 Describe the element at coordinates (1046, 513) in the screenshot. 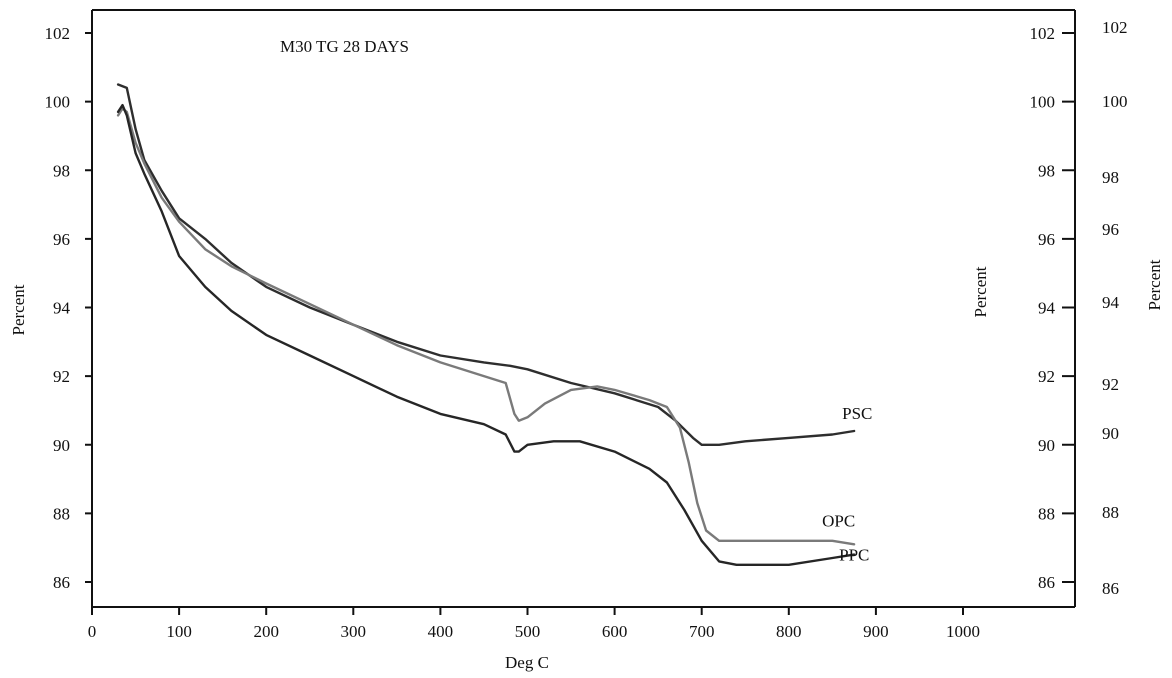

I see `y-tick-label-right-inner: 88` at that location.